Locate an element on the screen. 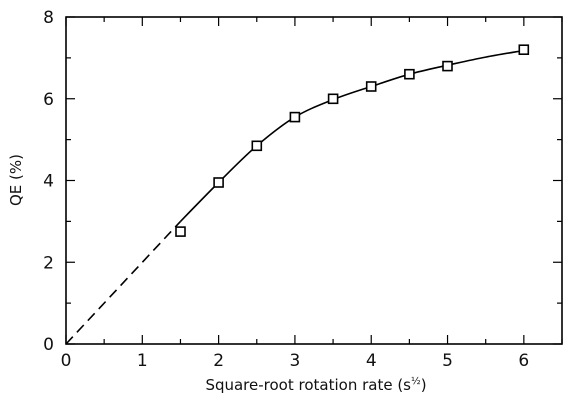 The height and width of the screenshot is (399, 566). x-axis-label-superscript: ½ is located at coordinates (416, 381).